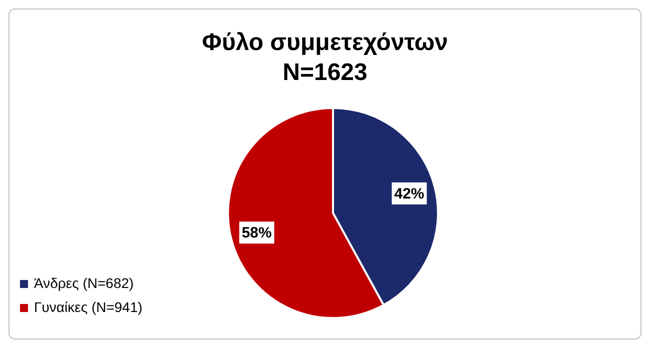  Describe the element at coordinates (88, 307) in the screenshot. I see `legend-label: Γυναίκες (N=941)` at that location.